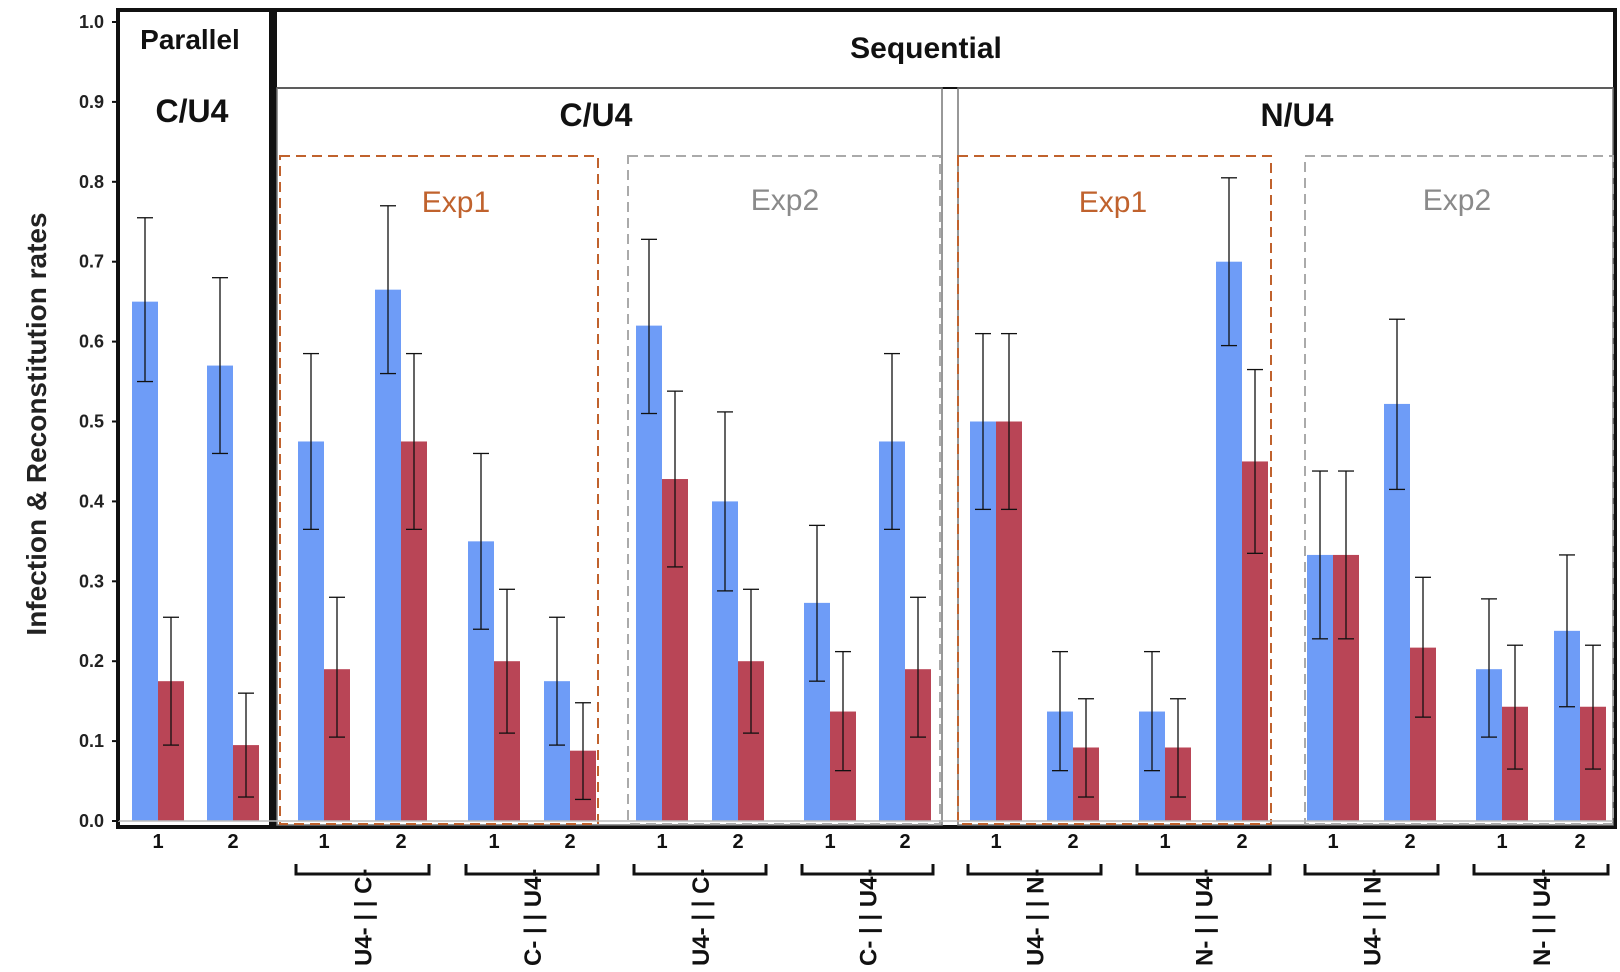 This screenshot has width=1620, height=972. Describe the element at coordinates (1114, 490) in the screenshot. I see `exp1-nu4-frame` at that location.